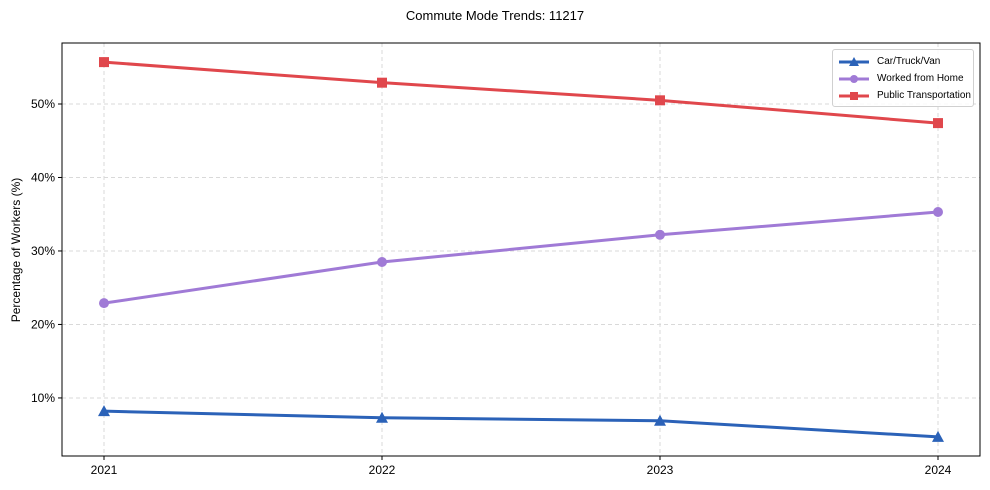 This screenshot has height=490, width=990. I want to click on chart-title: Commute Mode Trends: 11217, so click(495, 15).